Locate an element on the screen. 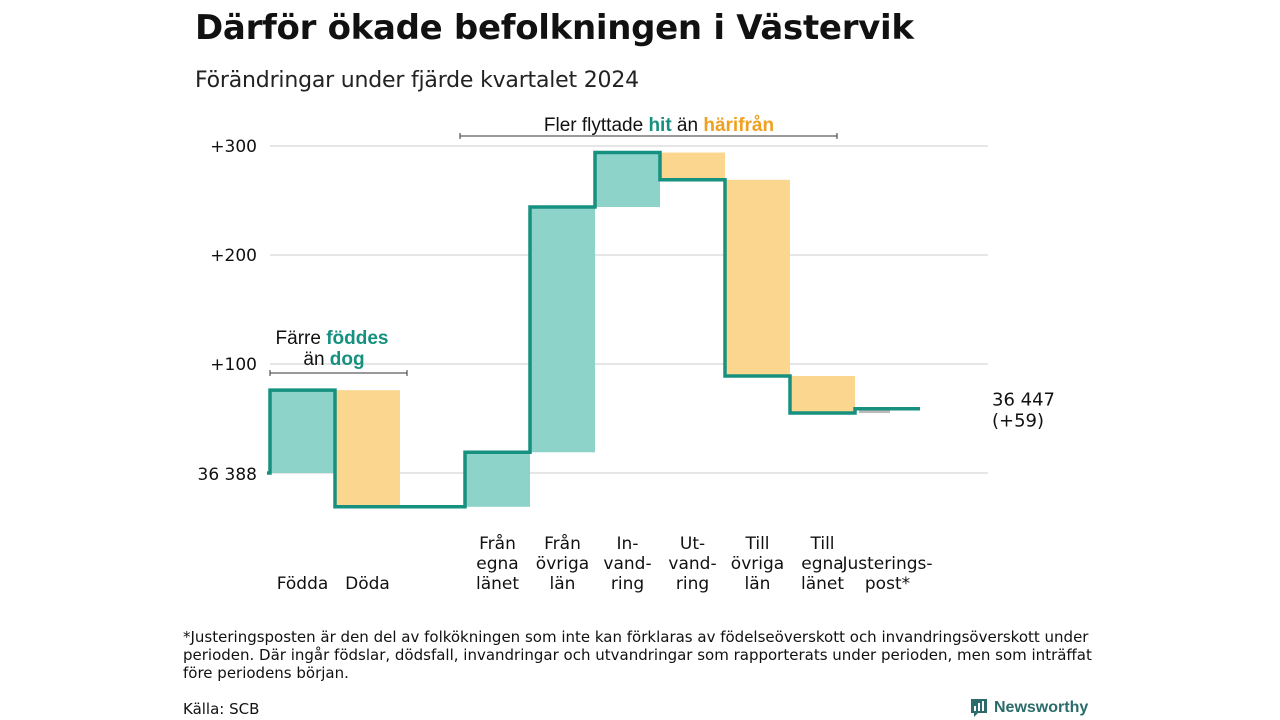 This screenshot has height=720, width=1280. category-label: Ut- is located at coordinates (692, 544).